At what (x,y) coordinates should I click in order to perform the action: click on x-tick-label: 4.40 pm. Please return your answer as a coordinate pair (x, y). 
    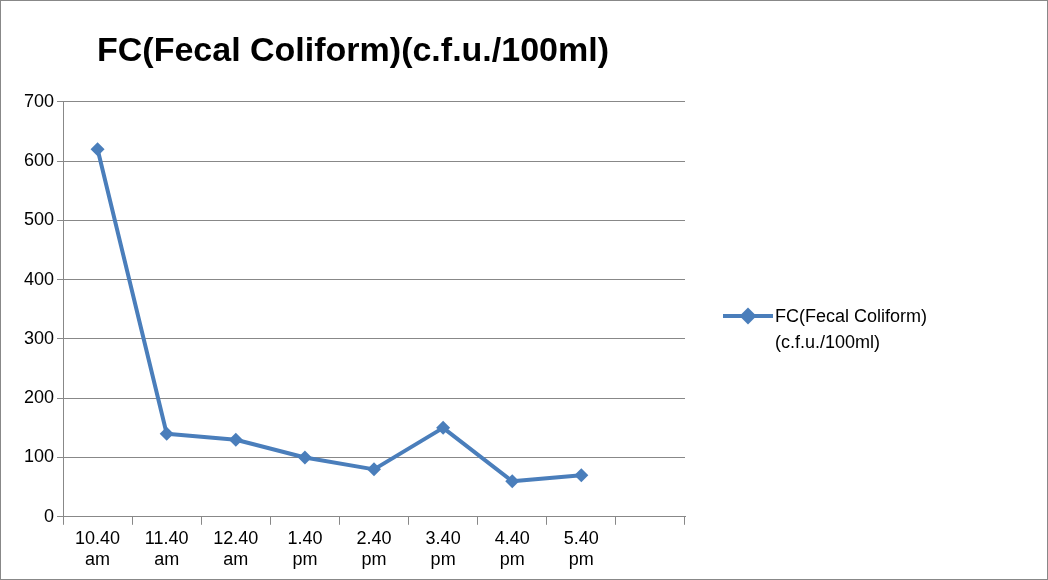
    Looking at the image, I should click on (512, 548).